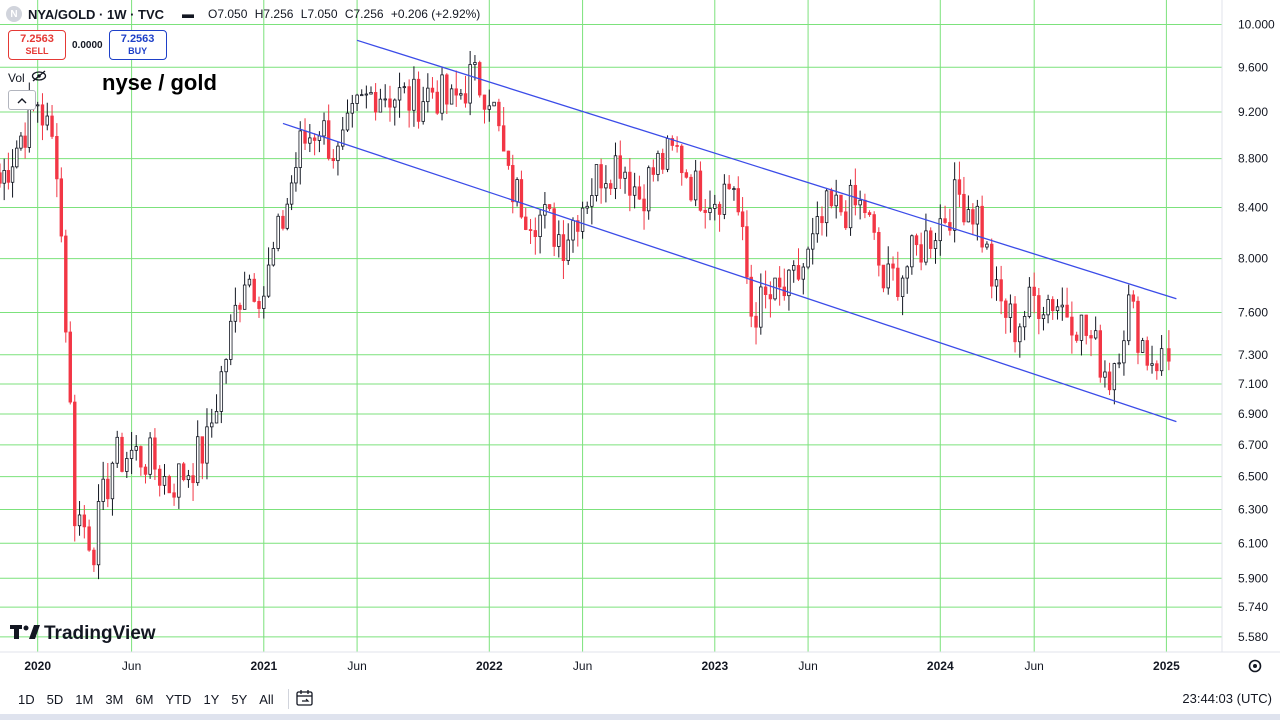  What do you see at coordinates (96, 14) in the screenshot?
I see `symbol-title: NYA/GOLD · 1W · TVC` at bounding box center [96, 14].